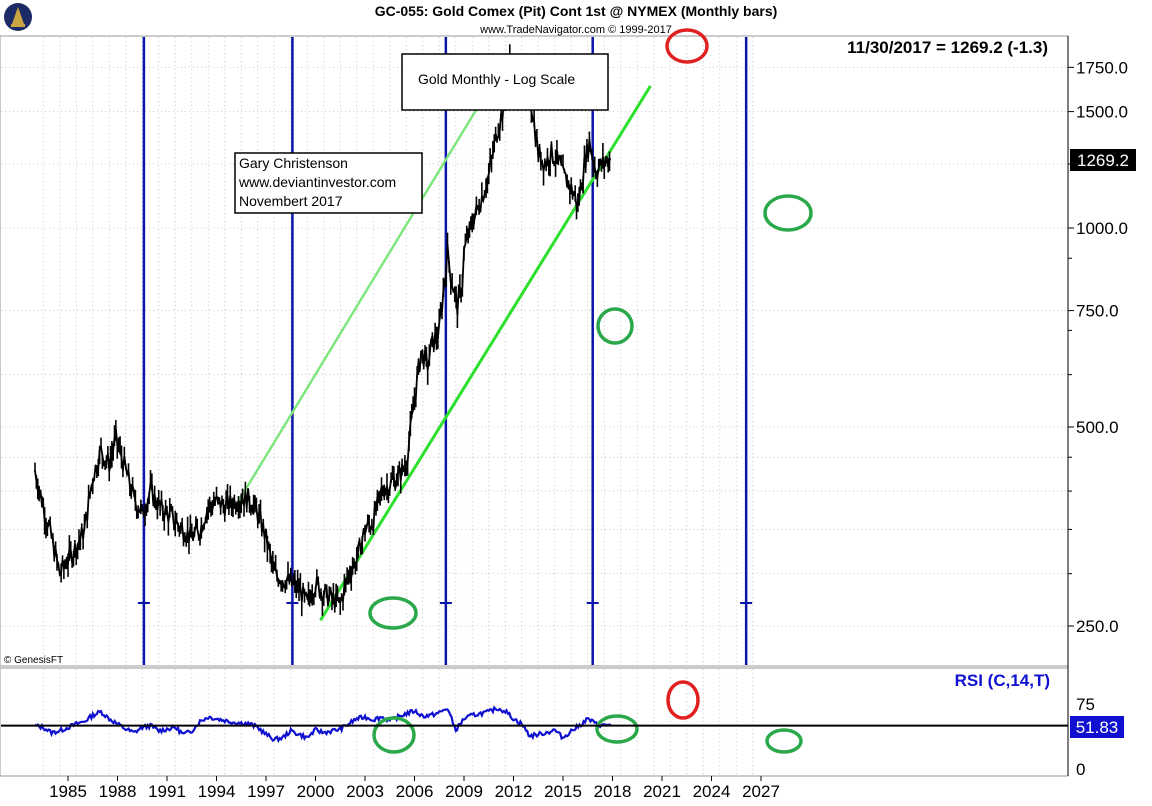 The height and width of the screenshot is (806, 1152). What do you see at coordinates (496, 79) in the screenshot?
I see `scale-note: Gold Monthly - Log Scale` at bounding box center [496, 79].